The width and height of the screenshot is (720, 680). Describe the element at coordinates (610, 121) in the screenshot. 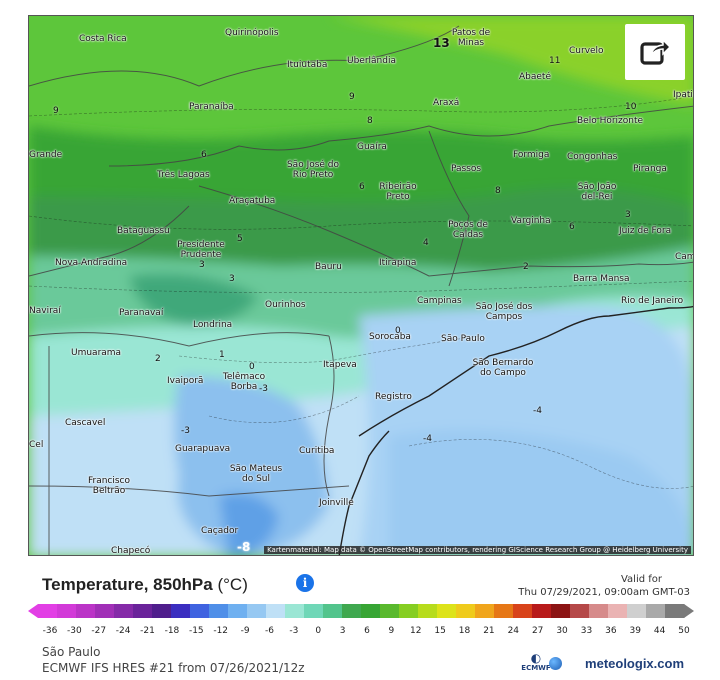

I see `city-label: Belo Horizonte` at that location.